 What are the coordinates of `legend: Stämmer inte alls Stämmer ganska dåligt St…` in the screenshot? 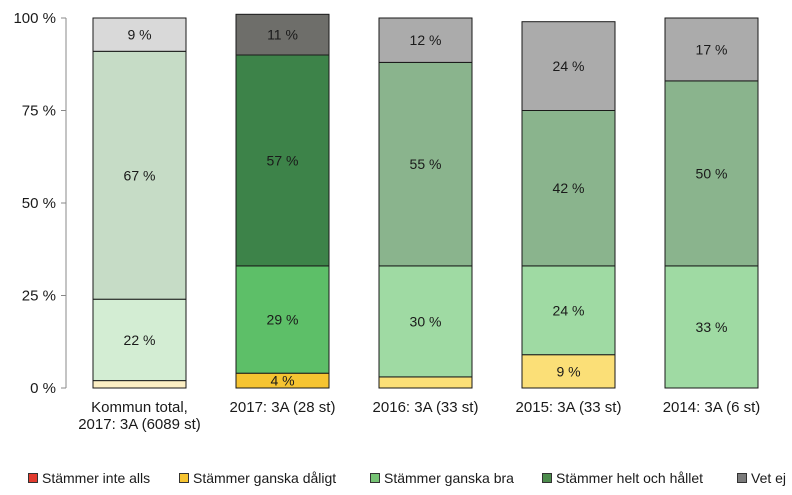 It's located at (396, 477).